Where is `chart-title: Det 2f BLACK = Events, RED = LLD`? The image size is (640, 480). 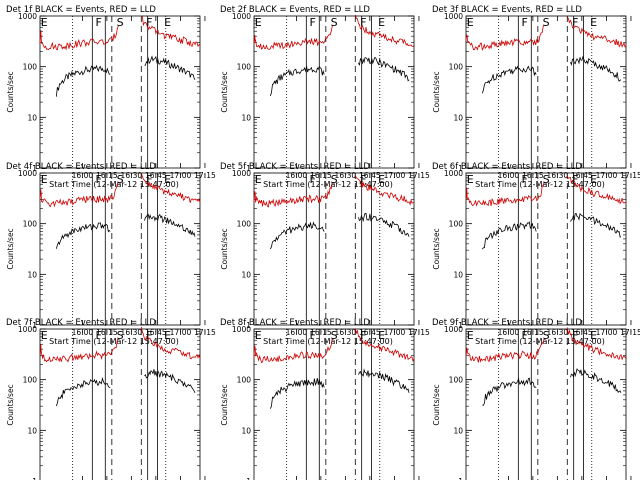
chart-title: Det 2f BLACK = Events, RED = LLD is located at coordinates (295, 10).